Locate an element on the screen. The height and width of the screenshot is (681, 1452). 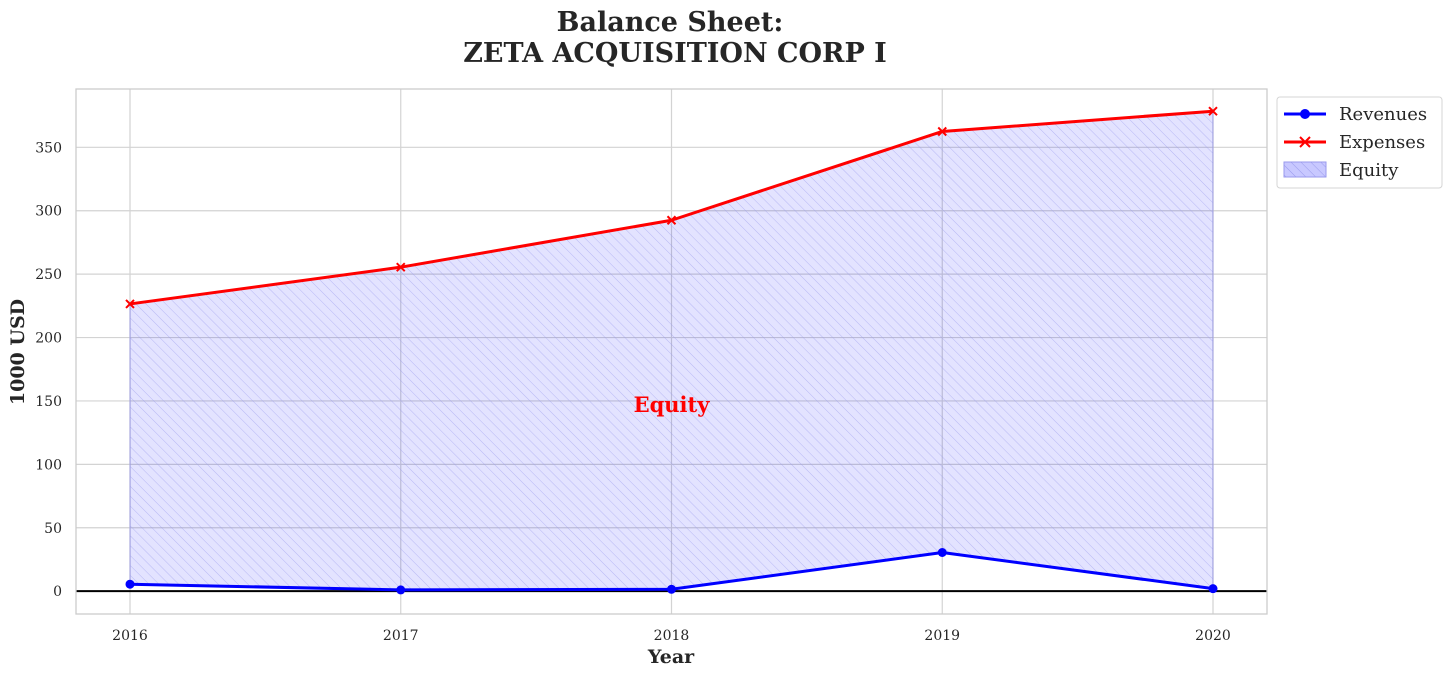
x-tick-label-2016: 2016 is located at coordinates (130, 636).